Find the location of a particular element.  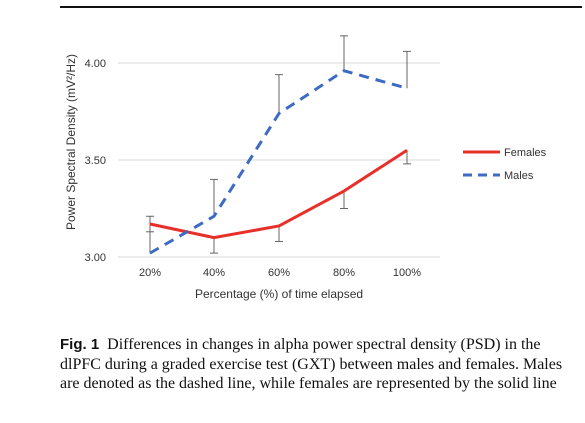

y-tick-label: 3.50 is located at coordinates (95, 161).